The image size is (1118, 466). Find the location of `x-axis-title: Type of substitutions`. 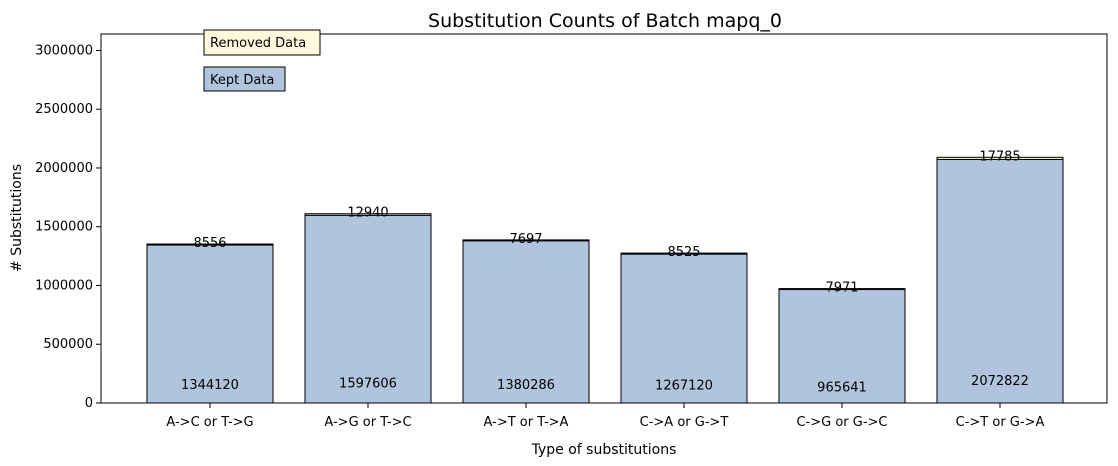

x-axis-title: Type of substitutions is located at coordinates (604, 450).